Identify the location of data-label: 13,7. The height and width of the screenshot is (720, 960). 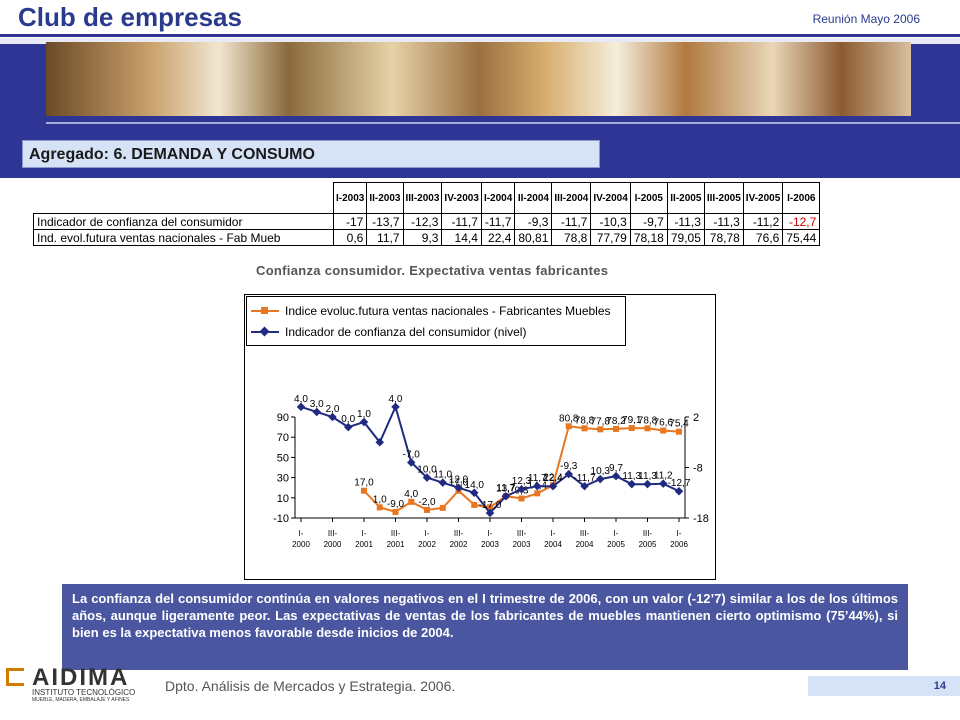
(506, 488).